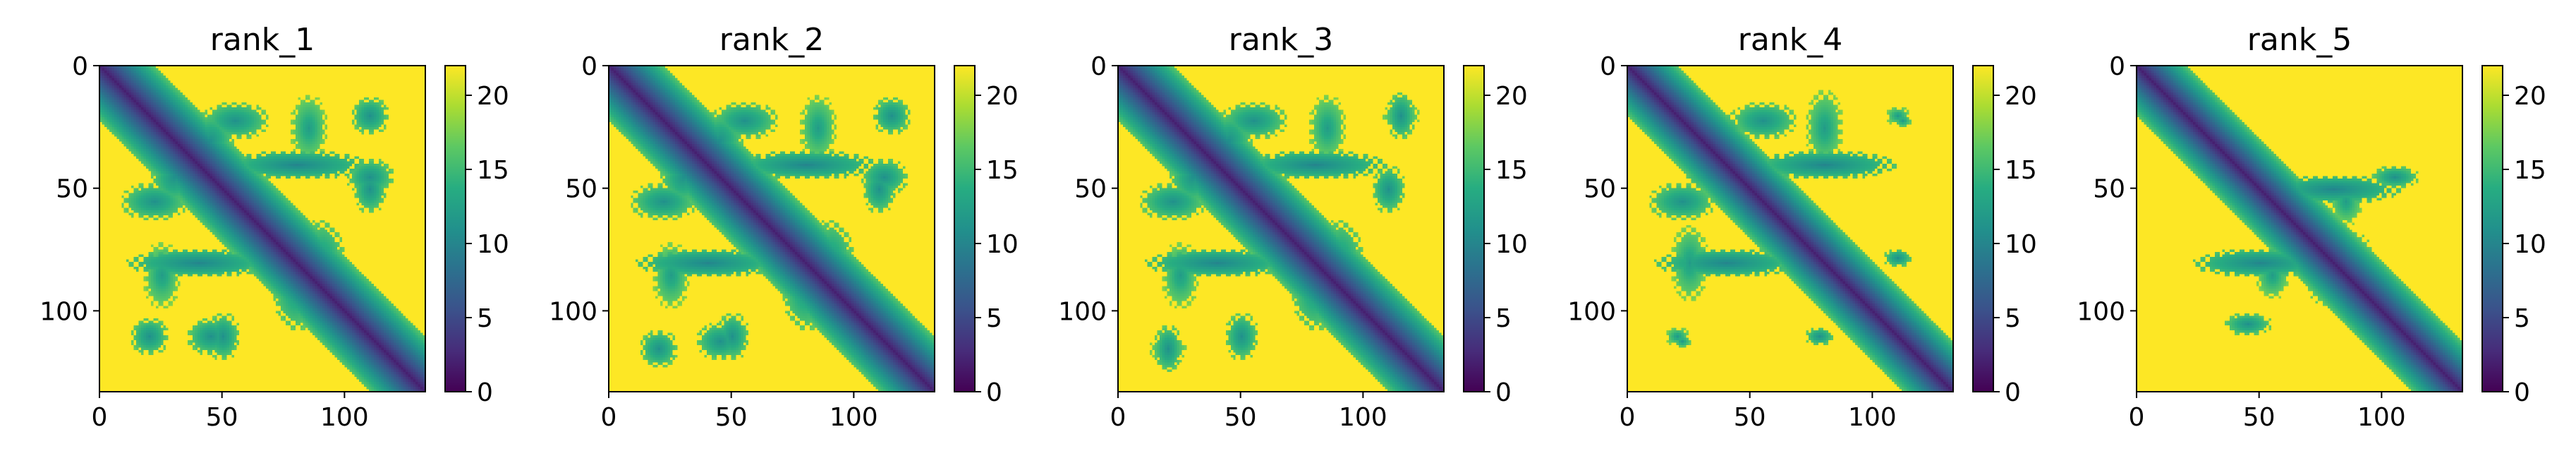 The height and width of the screenshot is (463, 2576). I want to click on panel-title: rank_1, so click(262, 40).